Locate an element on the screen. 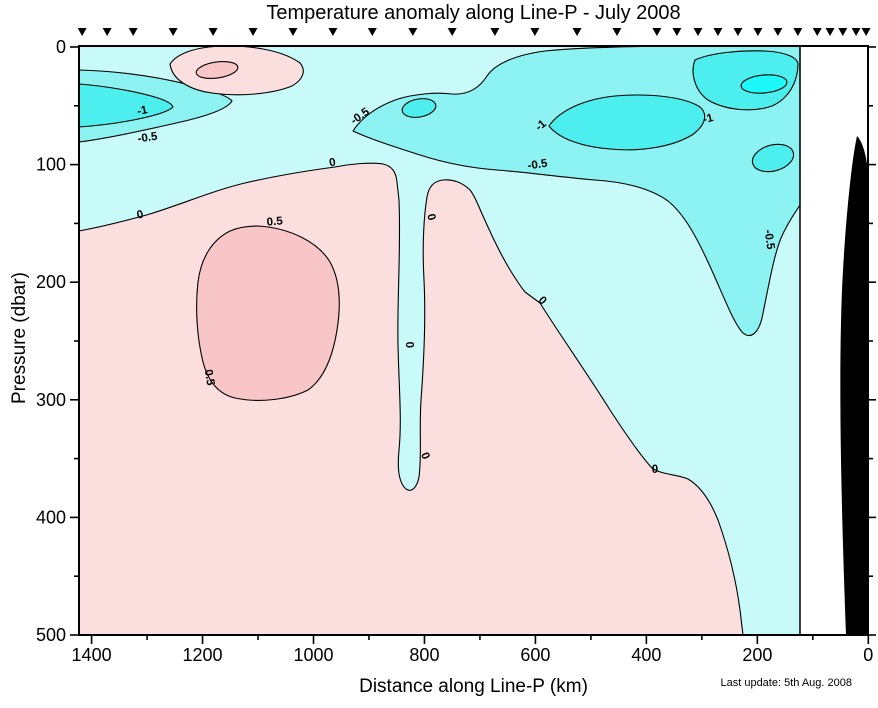  contour-band-small-cold-blob is located at coordinates (419, 108).